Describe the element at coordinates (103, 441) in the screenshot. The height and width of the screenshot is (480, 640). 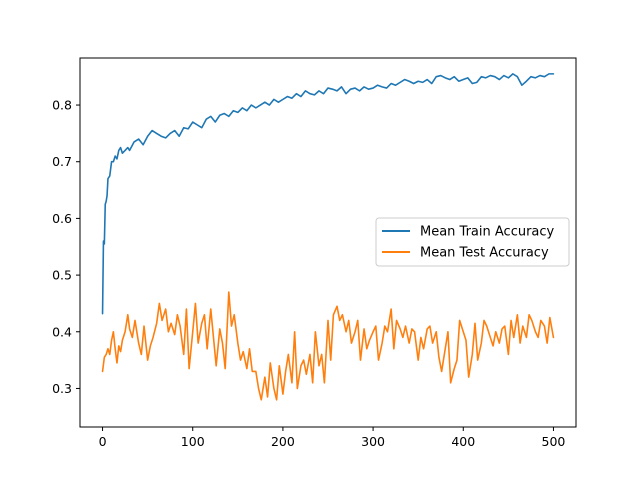
I see `x-tick-label: 0` at that location.